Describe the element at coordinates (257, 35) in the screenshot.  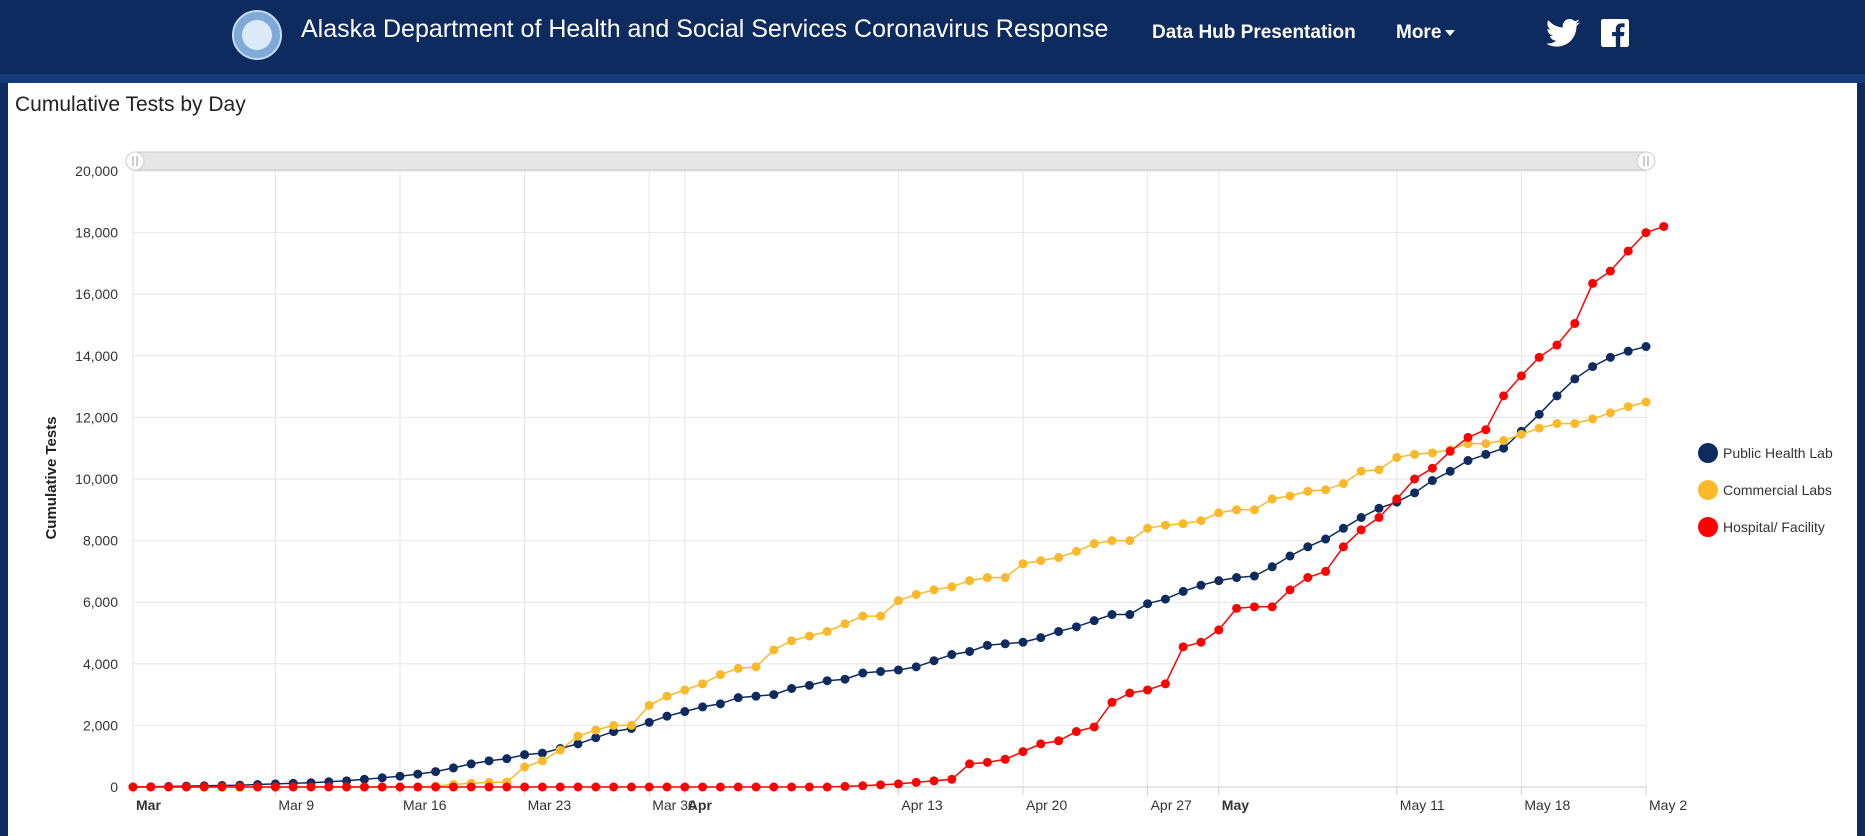
I see `state-seal-logo-icon` at that location.